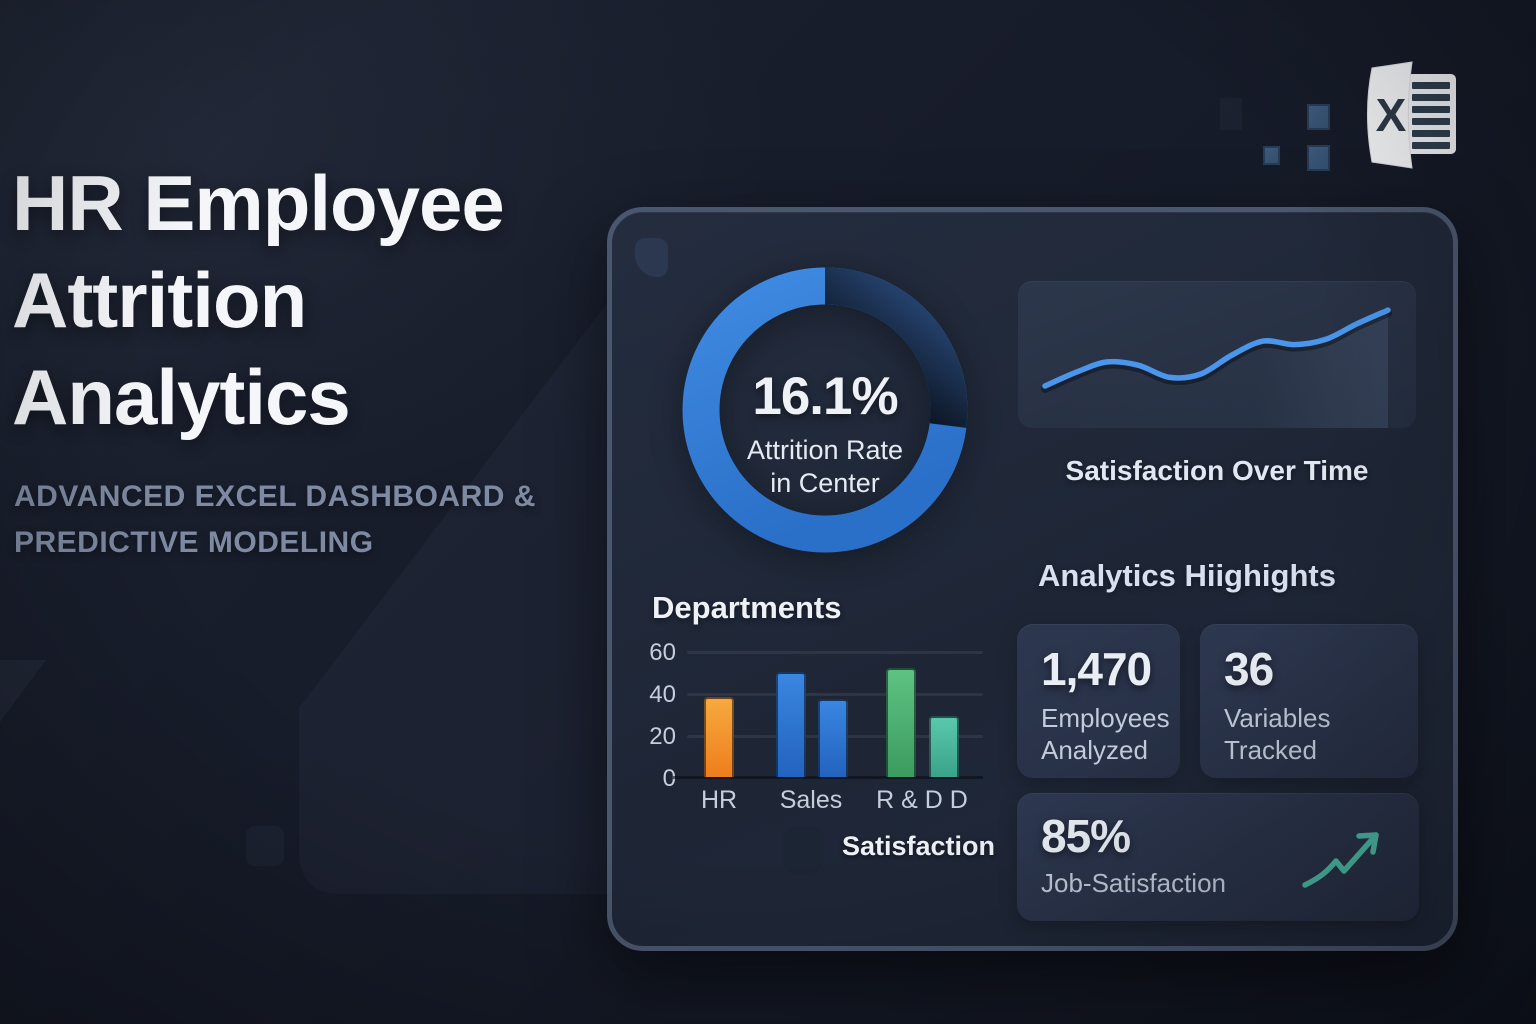  Describe the element at coordinates (1098, 701) in the screenshot. I see `stat-card-employees: 1,470 Employees Analyzed` at that location.